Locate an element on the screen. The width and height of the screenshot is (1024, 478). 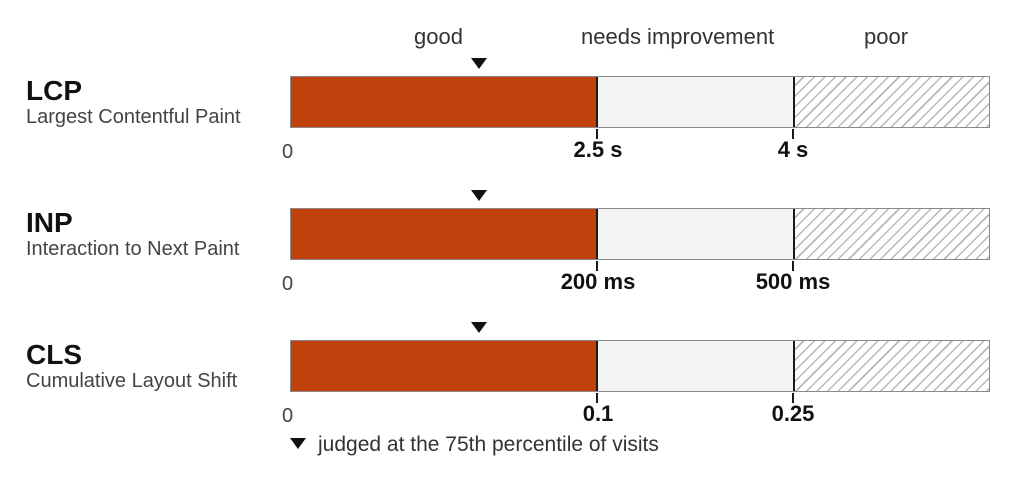
tick-label-poor-threshold: 500 ms is located at coordinates (793, 281).